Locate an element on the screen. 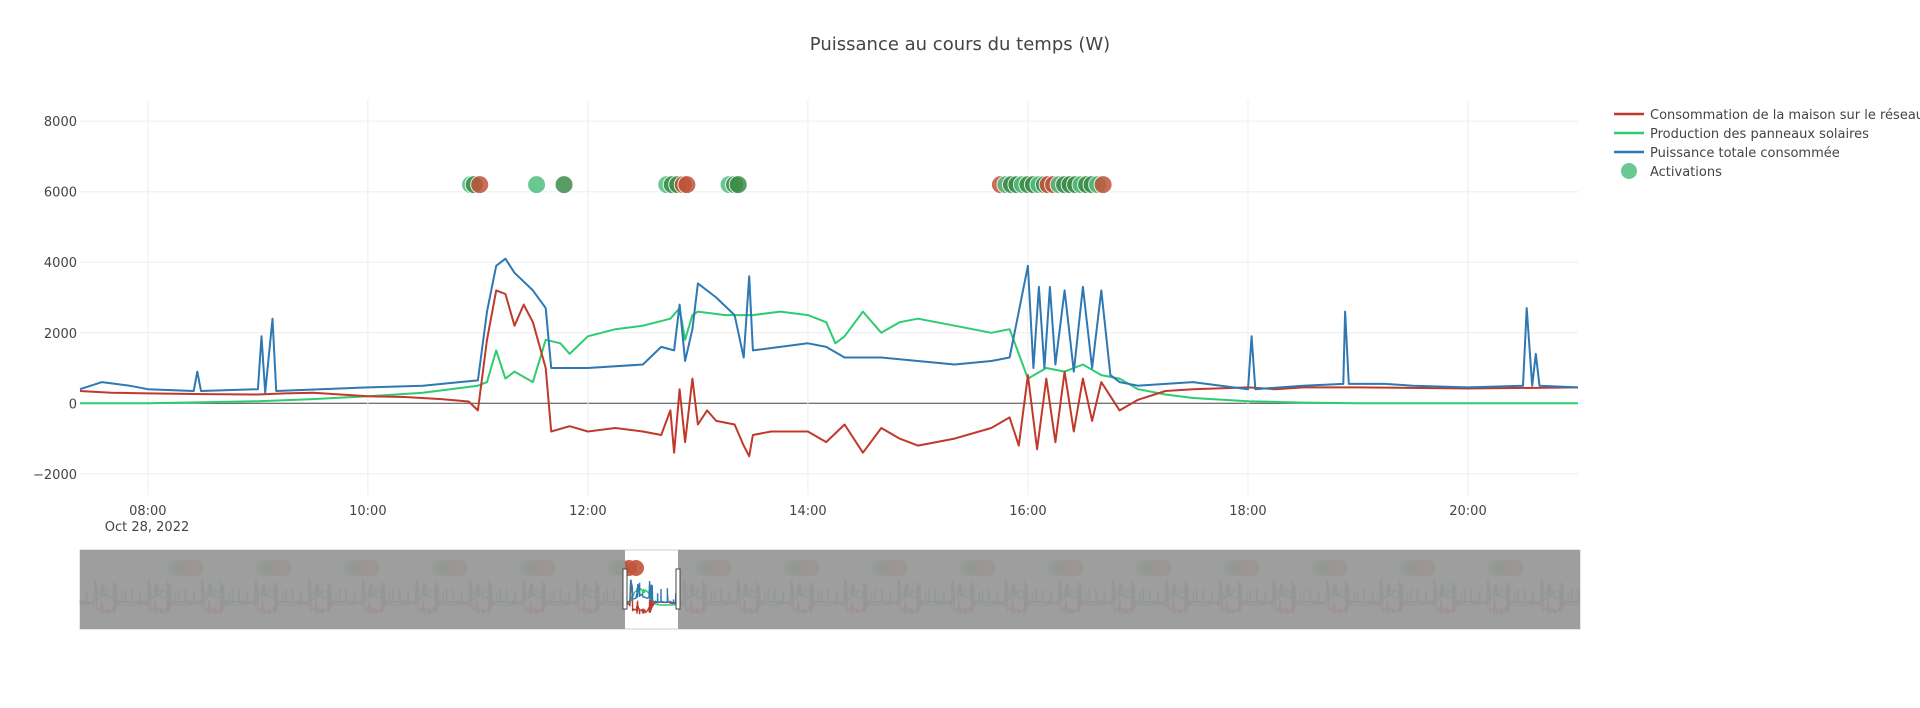  x-tick-label: 16:00 is located at coordinates (1027, 511).